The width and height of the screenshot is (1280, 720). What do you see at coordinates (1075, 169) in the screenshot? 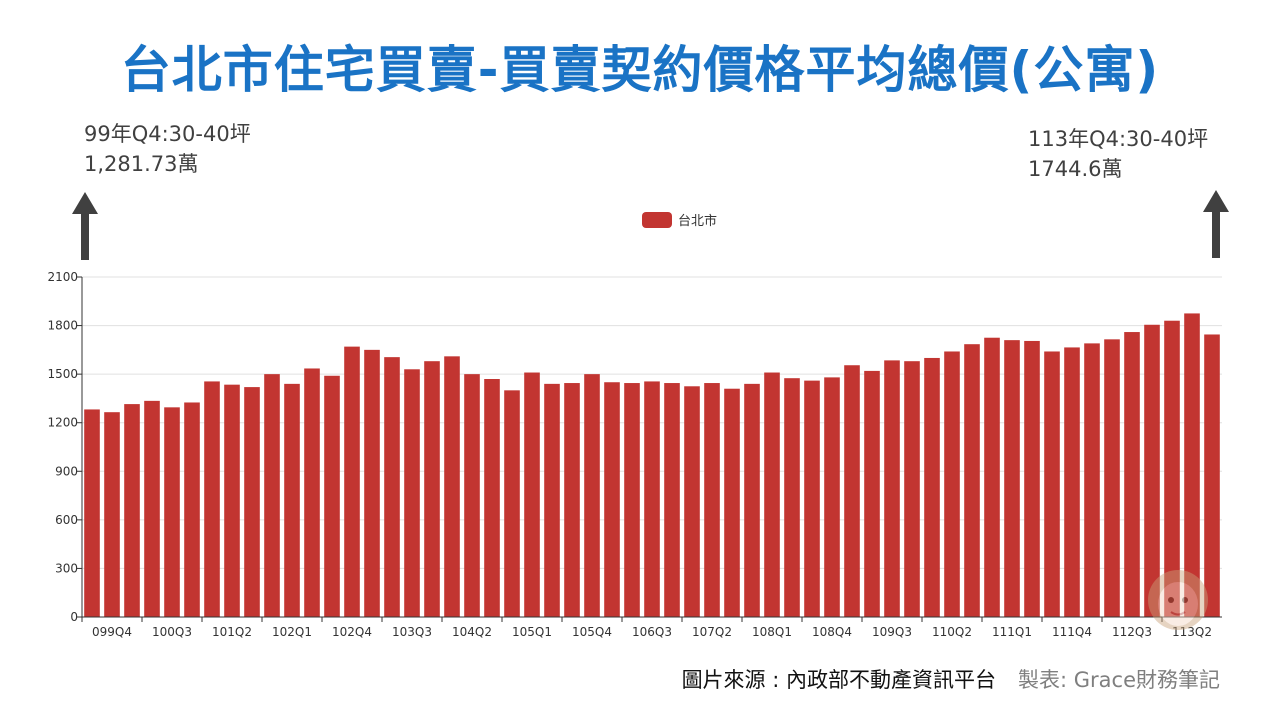
I see `right-annotation-line2: 1744.6萬` at bounding box center [1075, 169].